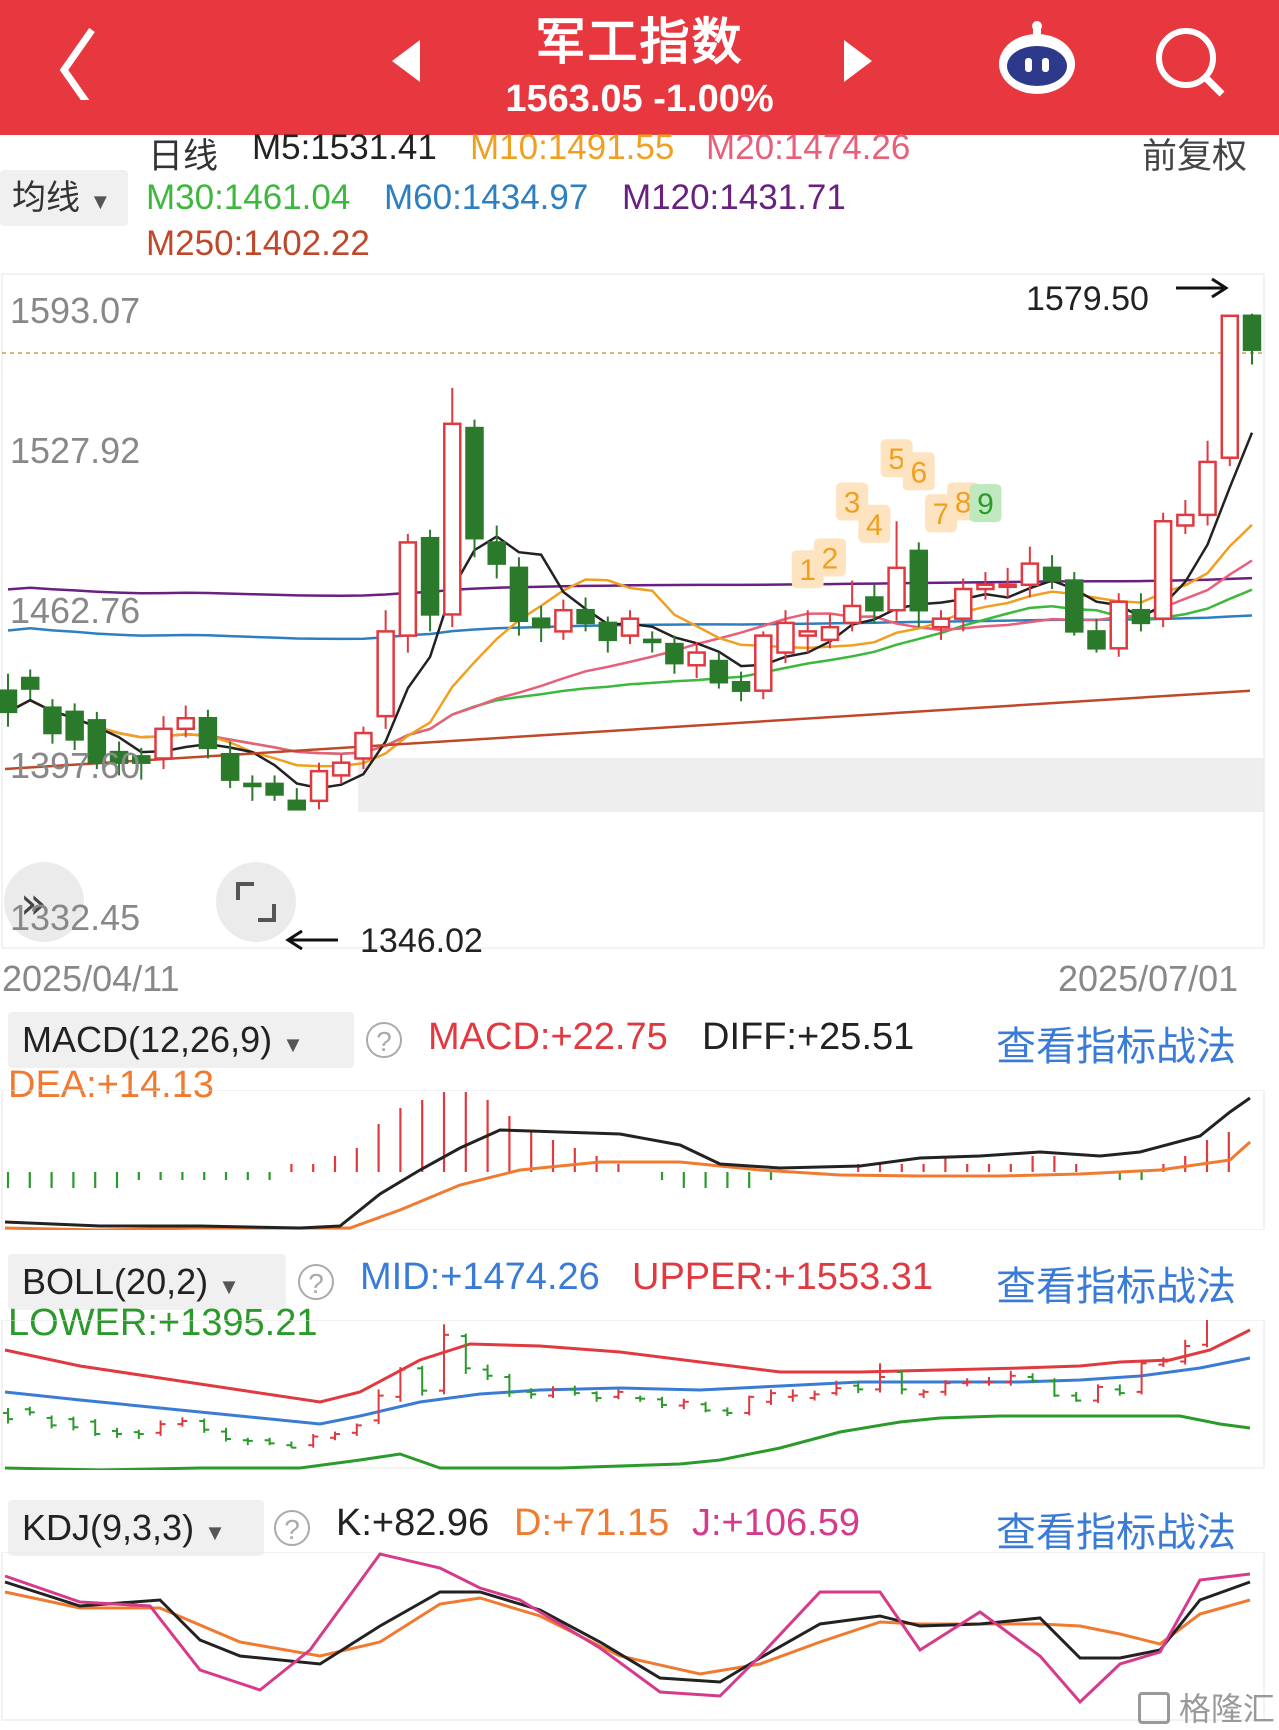  I want to click on macd-strategy-link: 查看指标战法, so click(1116, 1047).